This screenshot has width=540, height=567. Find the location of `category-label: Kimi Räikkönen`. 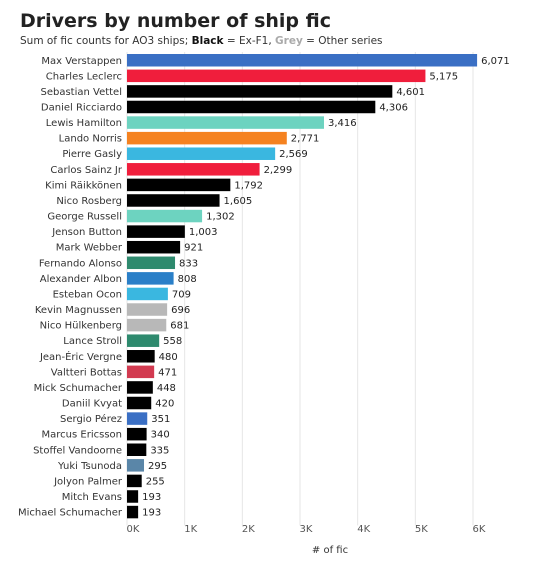

category-label: Kimi Räikkönen is located at coordinates (83, 185).